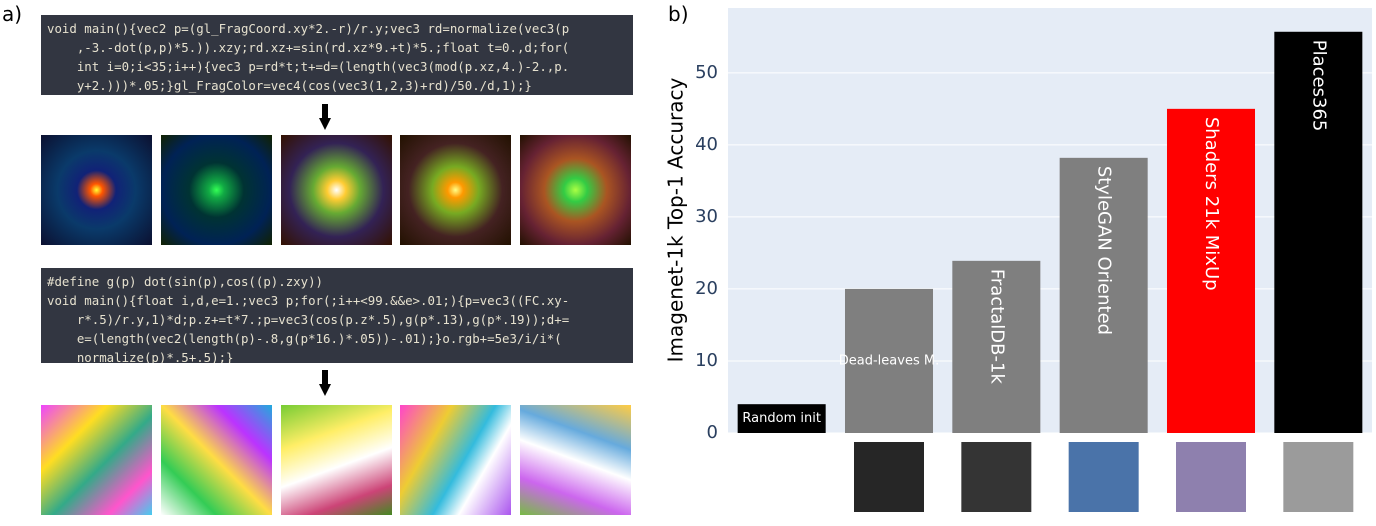 The image size is (1376, 526). Describe the element at coordinates (676, 219) in the screenshot. I see `y-axis-label: Imagenet-1k Top-1 Accuracy` at that location.